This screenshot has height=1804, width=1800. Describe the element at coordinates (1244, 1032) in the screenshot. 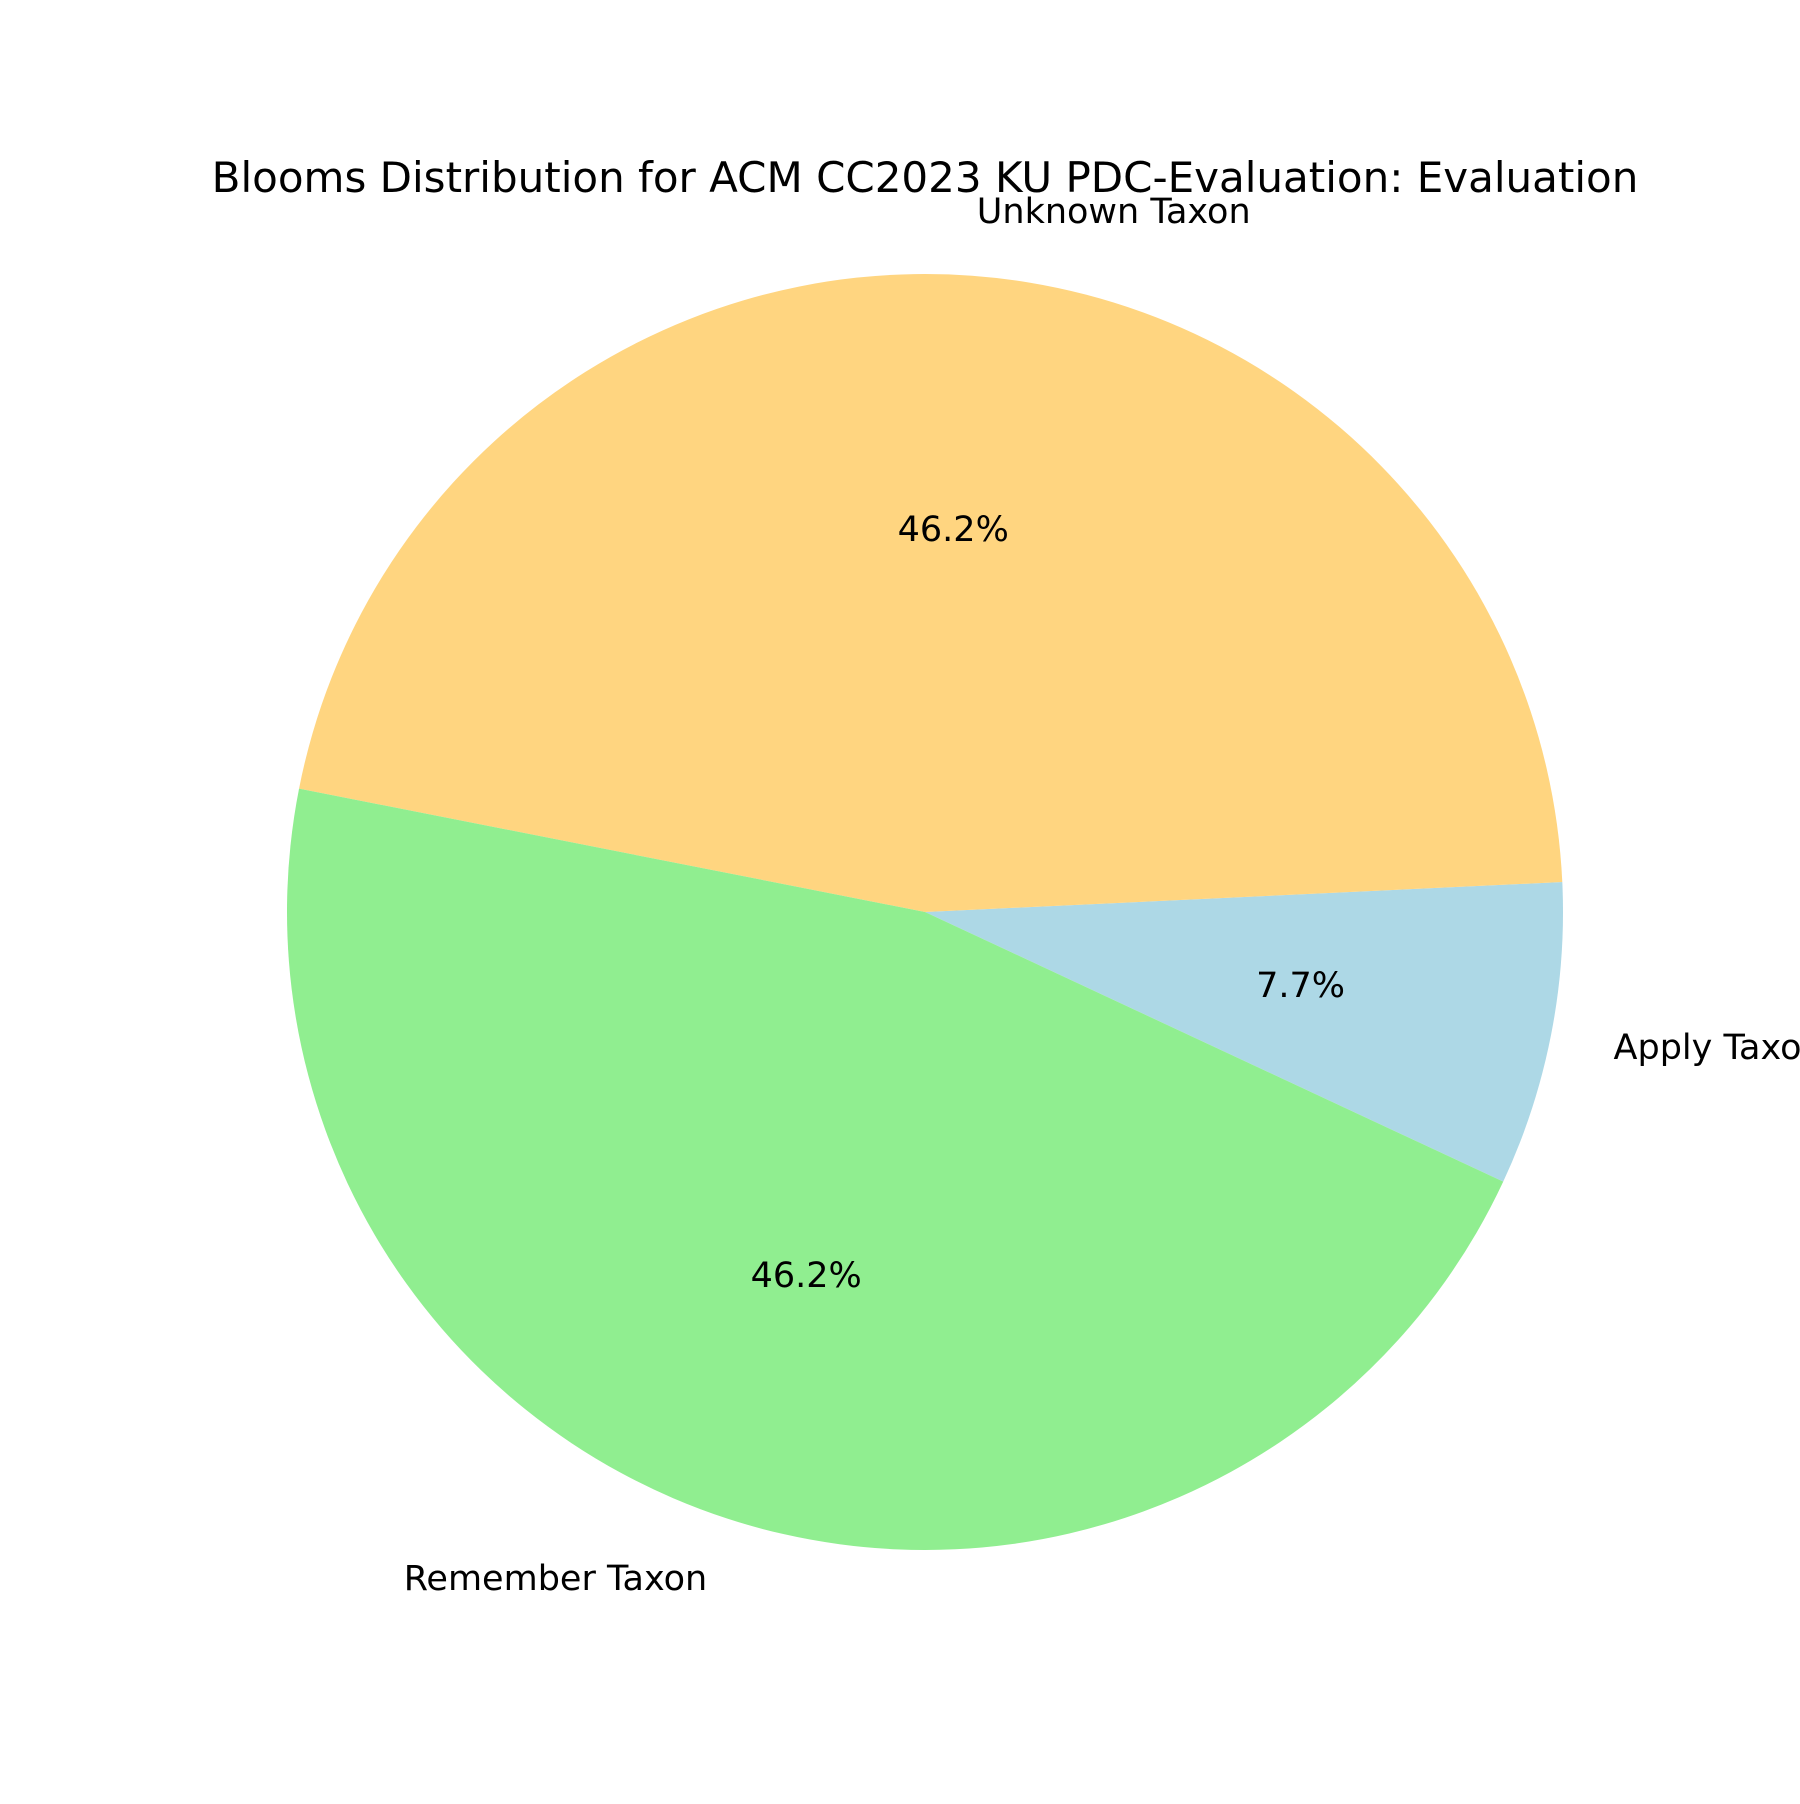

I see `pie-slice-apply-taxon` at that location.